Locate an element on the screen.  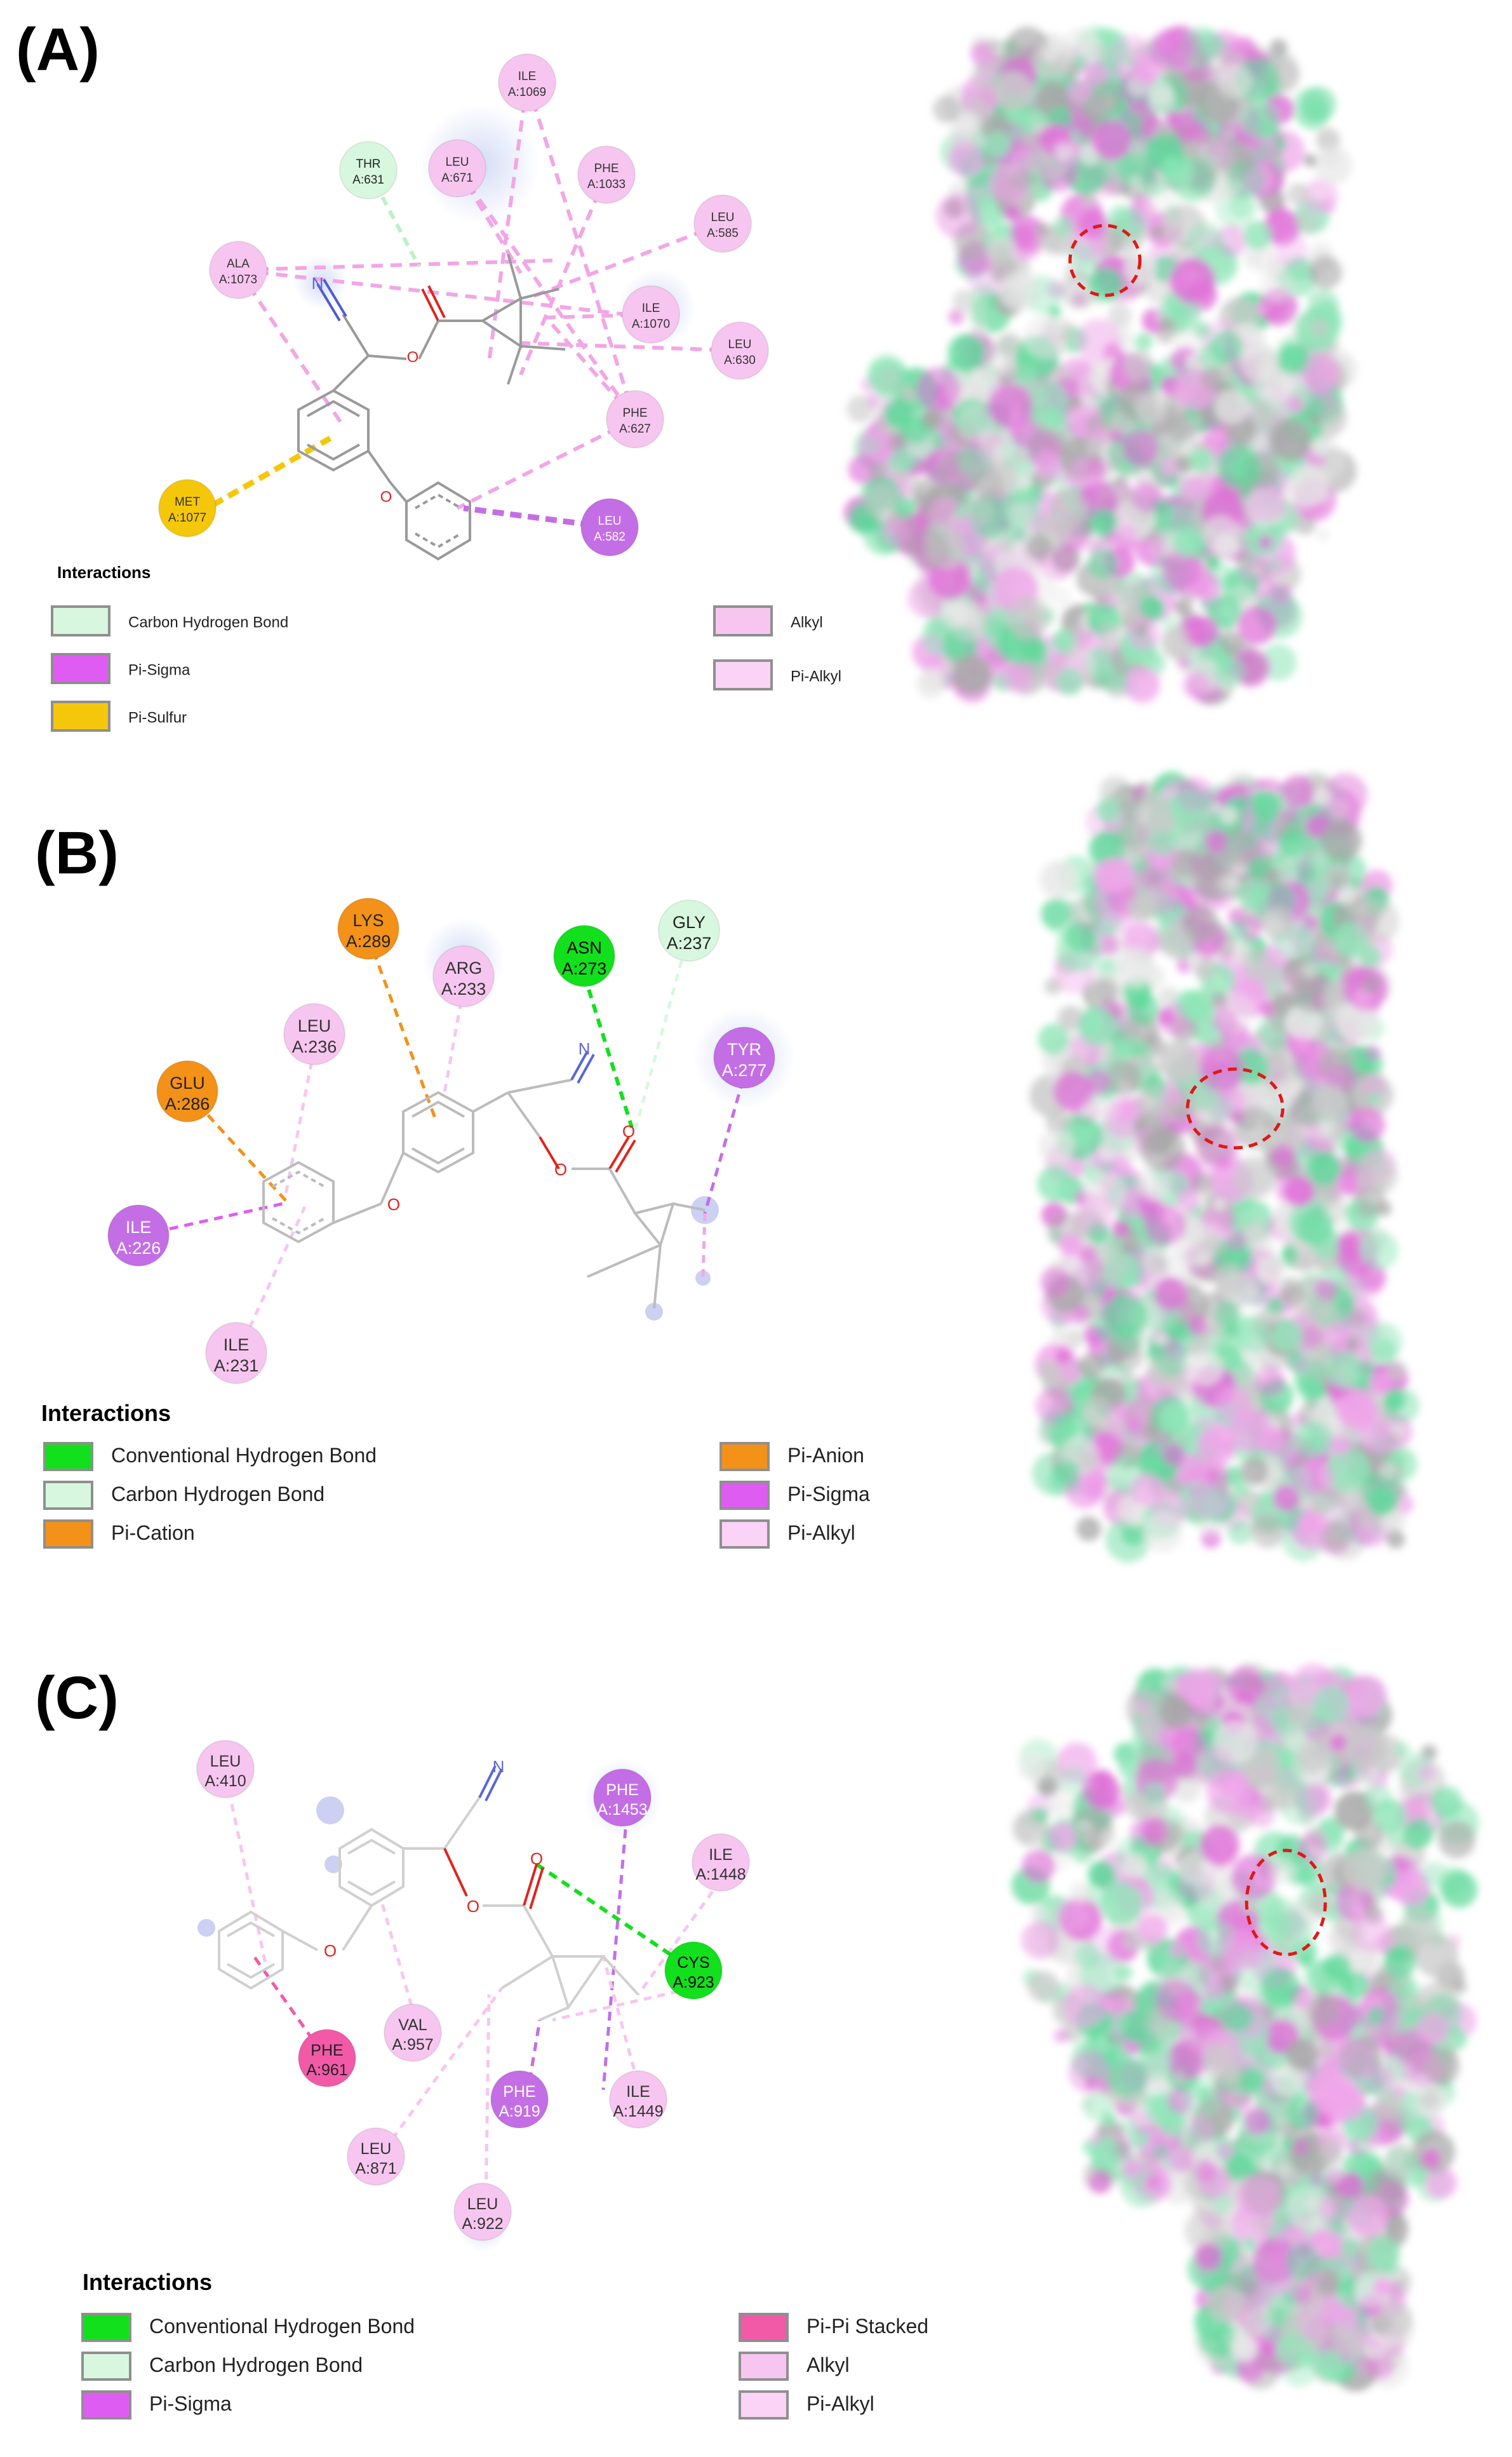
residue-val-957: VAL A:957 is located at coordinates (413, 2032).